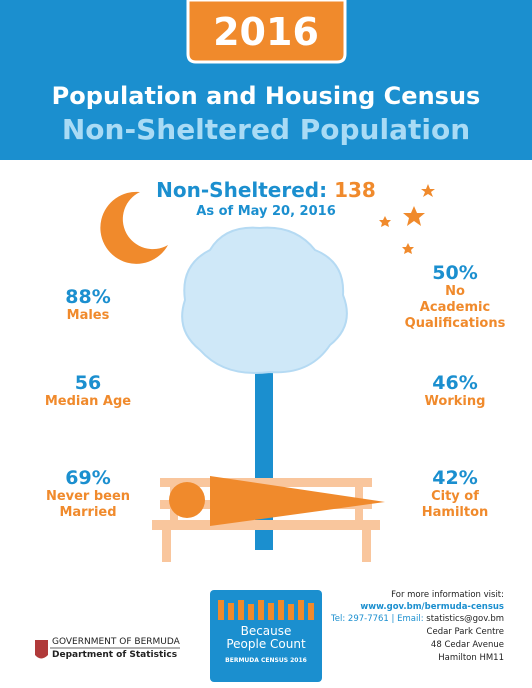  I want to click on tree-crown, so click(264, 300).